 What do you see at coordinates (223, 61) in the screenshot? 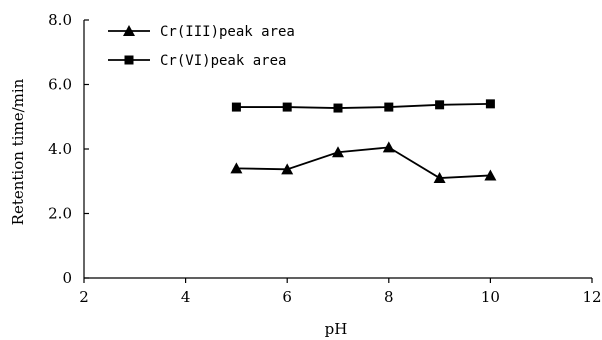
I see `legend-label-cr6: Cr(VI)peak area` at bounding box center [223, 61].